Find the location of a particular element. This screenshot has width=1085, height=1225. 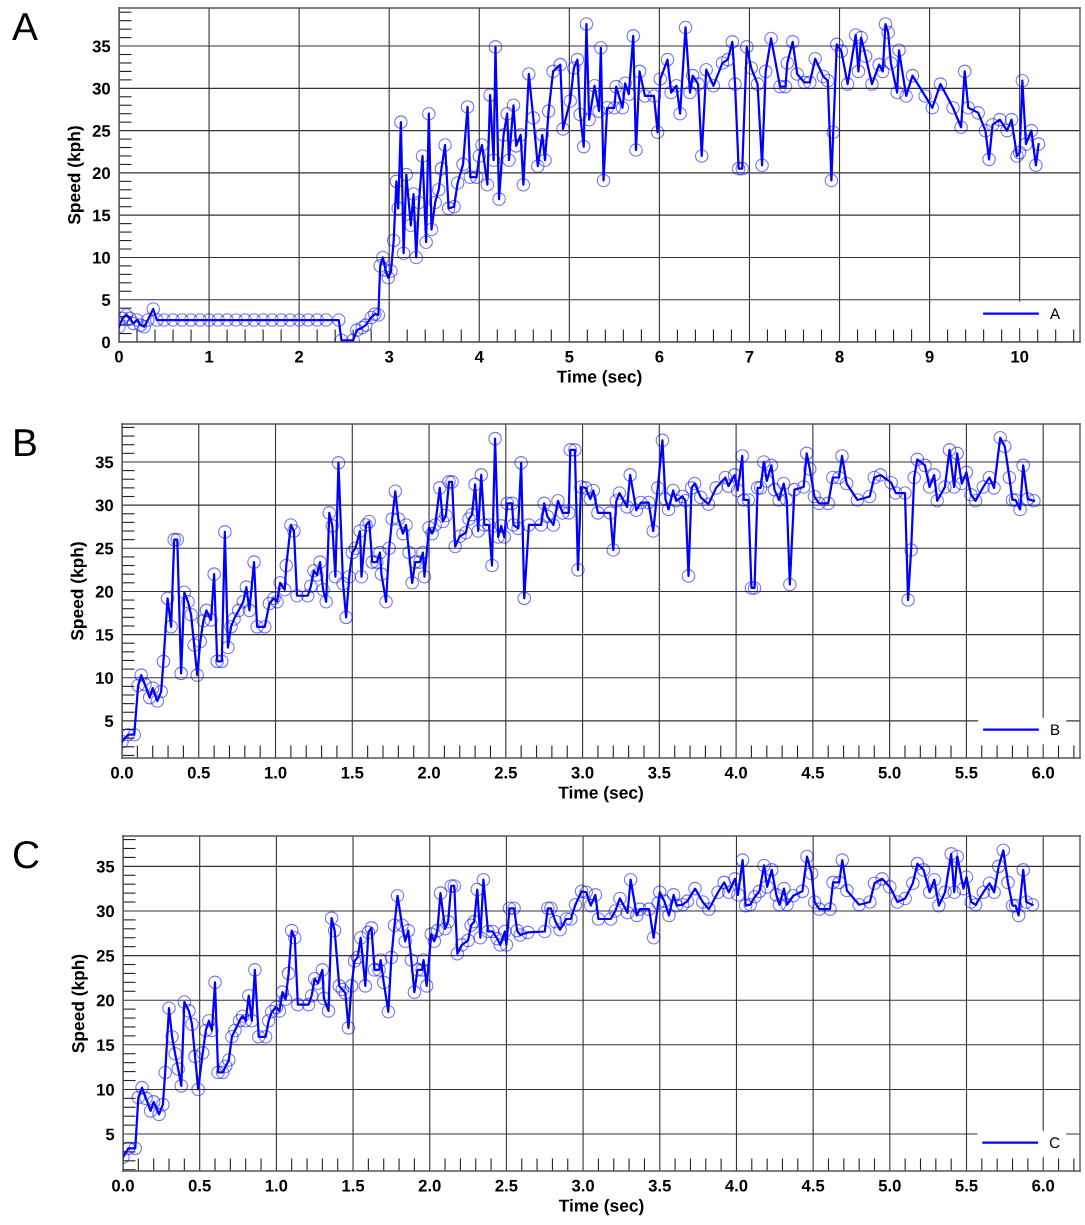

x-tick-label: 7 is located at coordinates (749, 356).